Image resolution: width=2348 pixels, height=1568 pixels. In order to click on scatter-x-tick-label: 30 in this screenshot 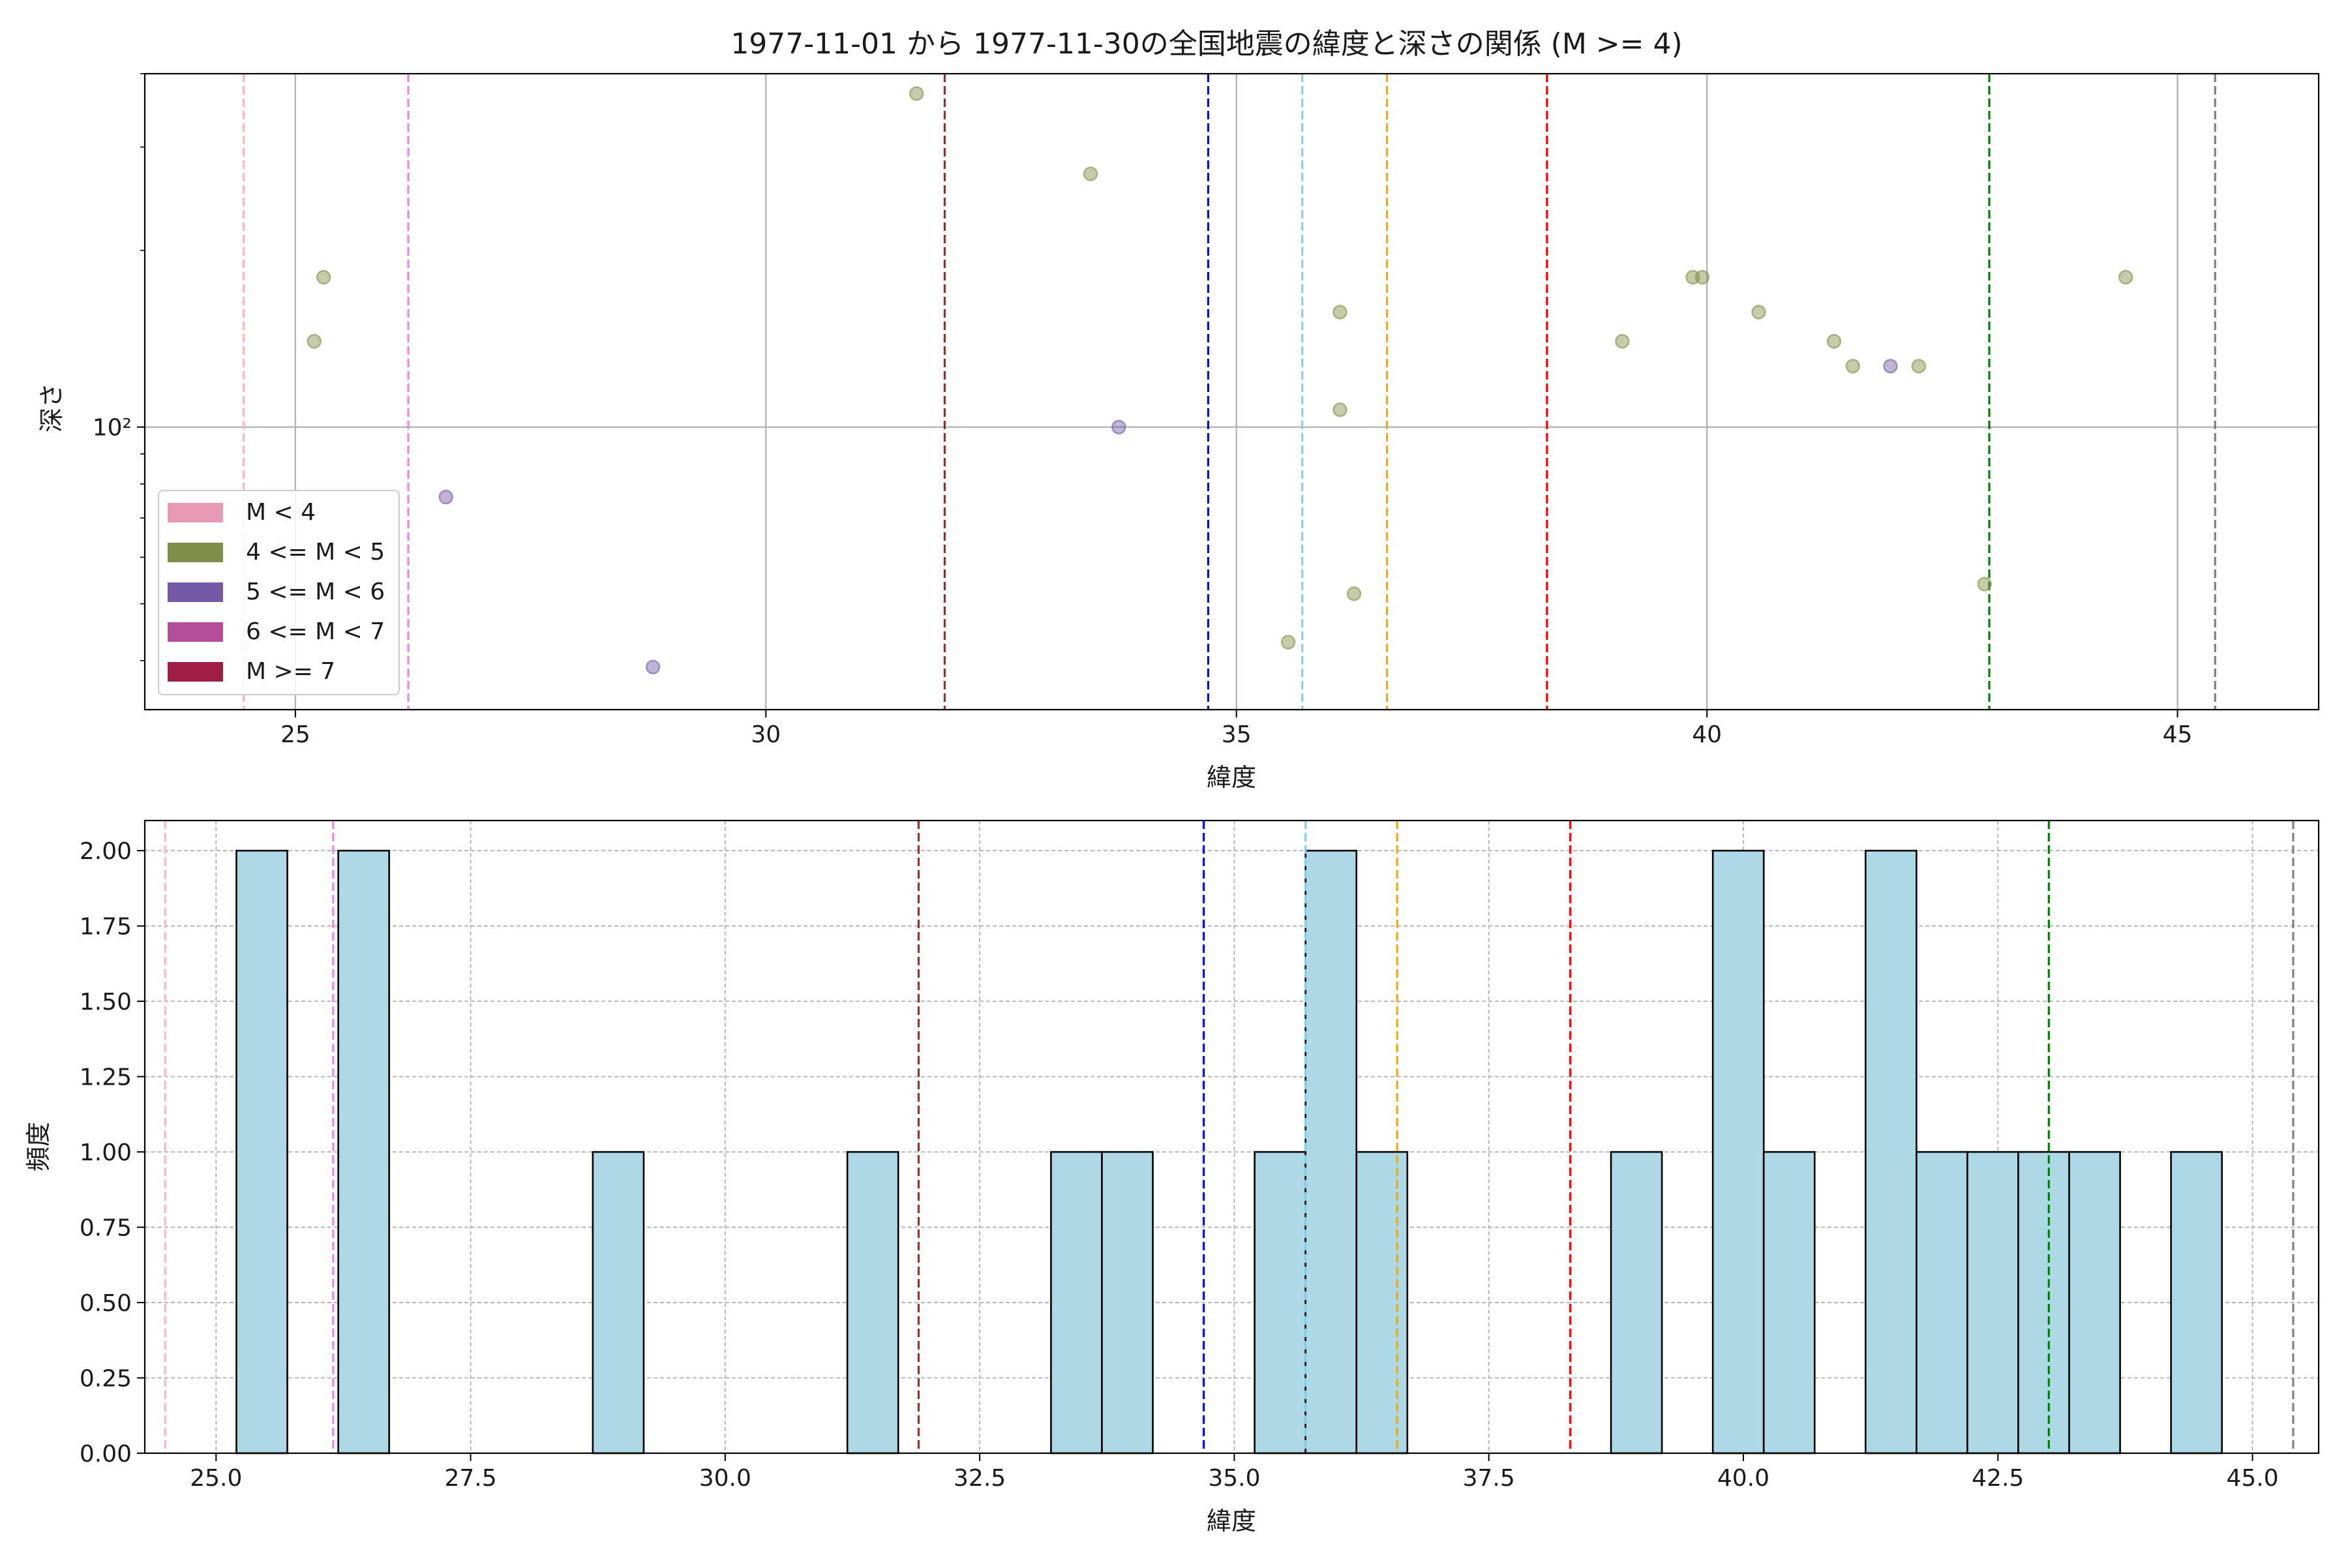, I will do `click(766, 734)`.